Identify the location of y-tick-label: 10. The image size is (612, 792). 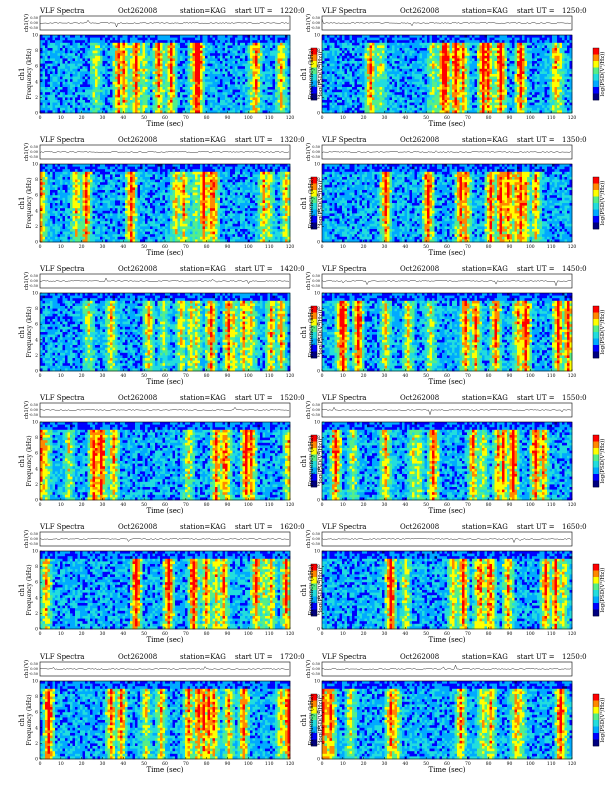
(317, 682).